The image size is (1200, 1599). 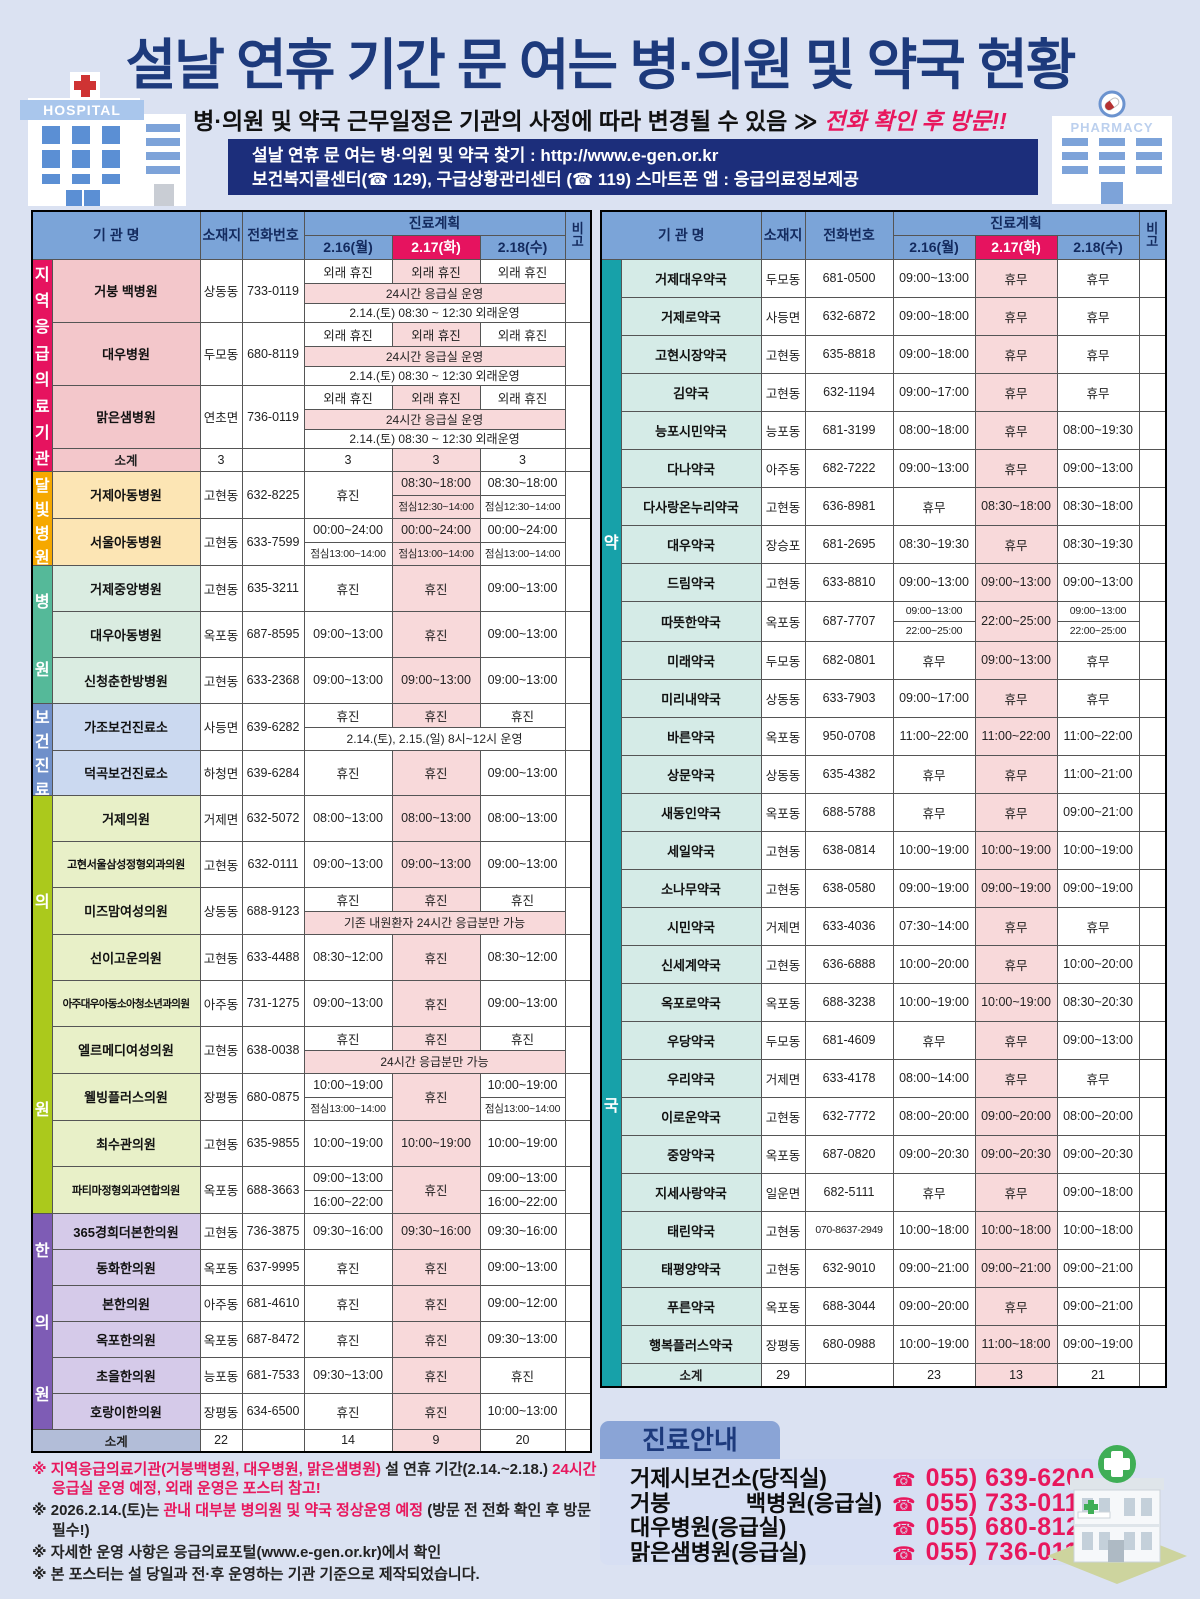 What do you see at coordinates (934, 1116) in the screenshot?
I see `schedule-cell: 08:00~20:00` at bounding box center [934, 1116].